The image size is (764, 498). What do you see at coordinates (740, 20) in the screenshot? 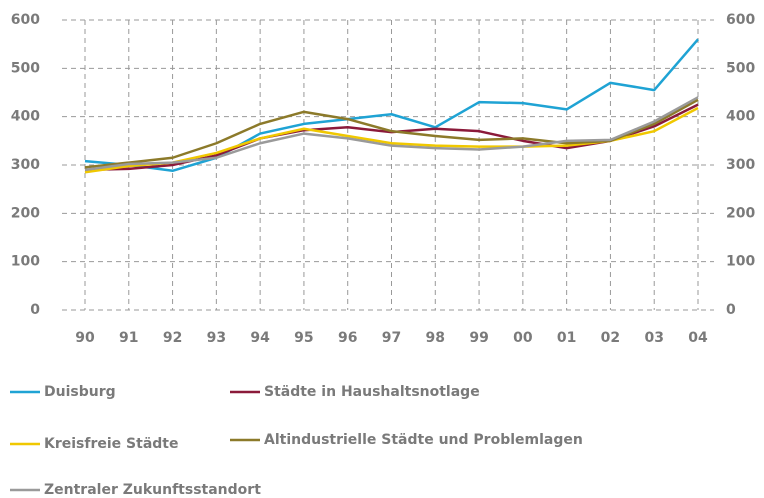
I see `y2-tick-label: 600` at bounding box center [740, 20].